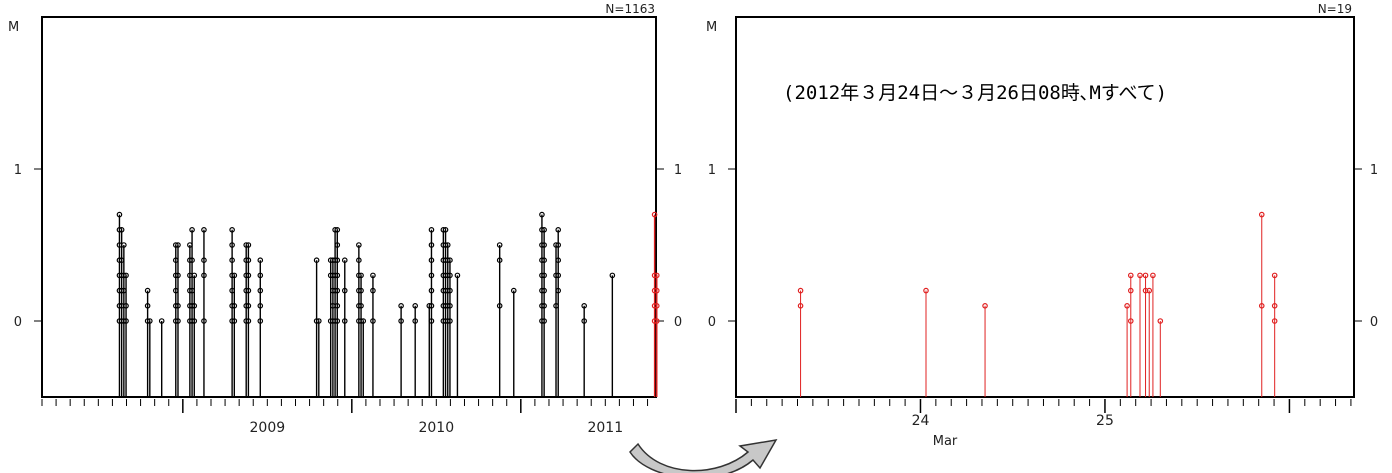  I want to click on event-count-label: N=19, so click(1335, 9).